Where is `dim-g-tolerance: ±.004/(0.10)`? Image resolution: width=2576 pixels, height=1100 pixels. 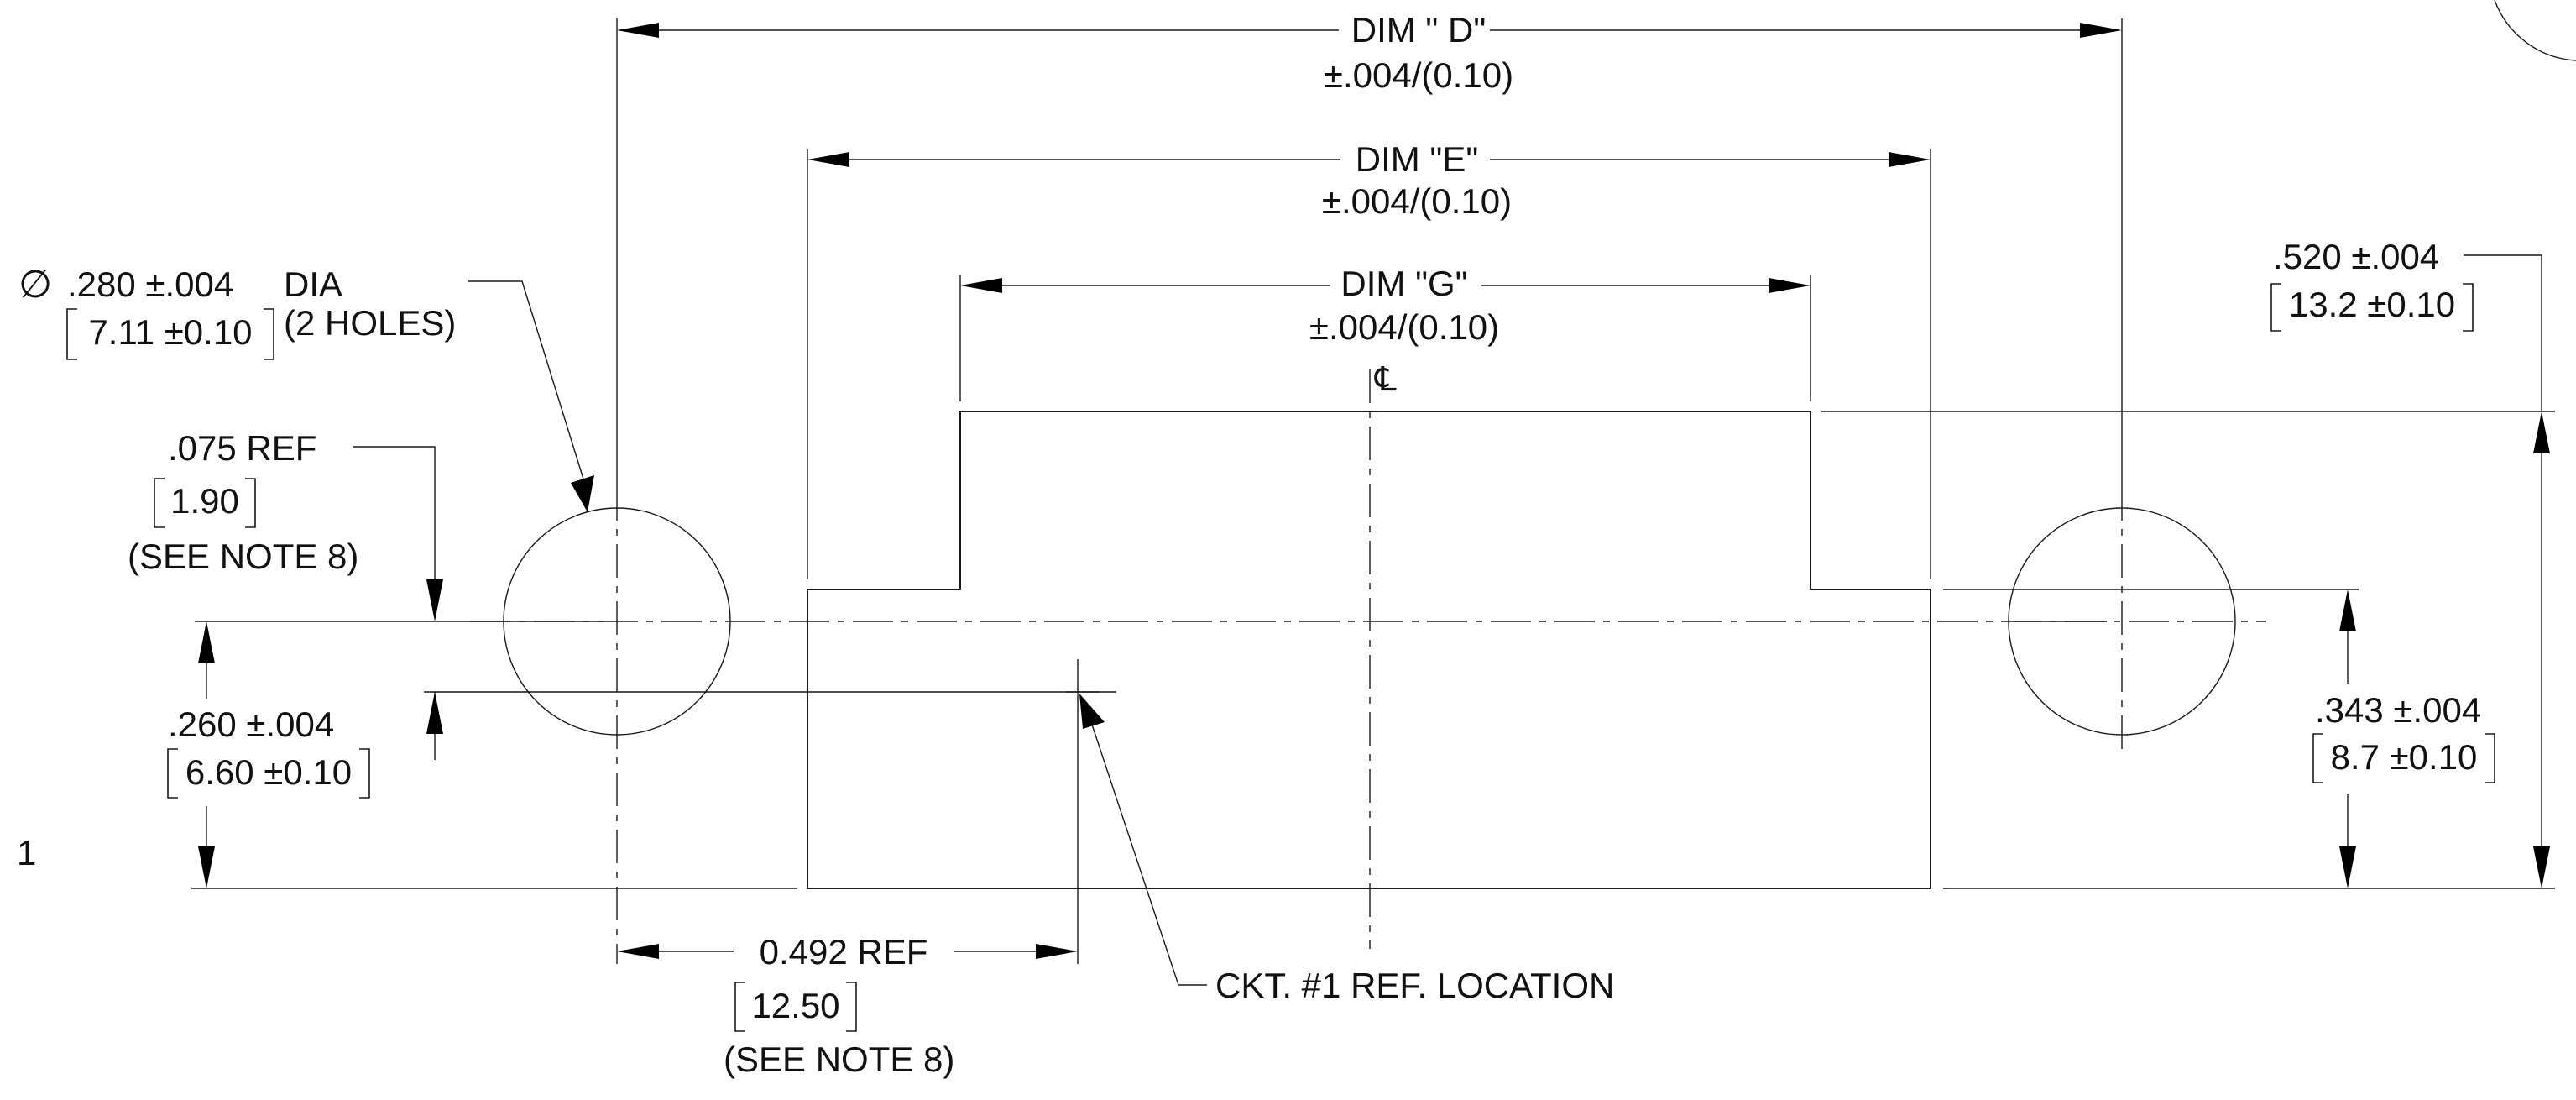 dim-g-tolerance: ±.004/(0.10) is located at coordinates (1404, 327).